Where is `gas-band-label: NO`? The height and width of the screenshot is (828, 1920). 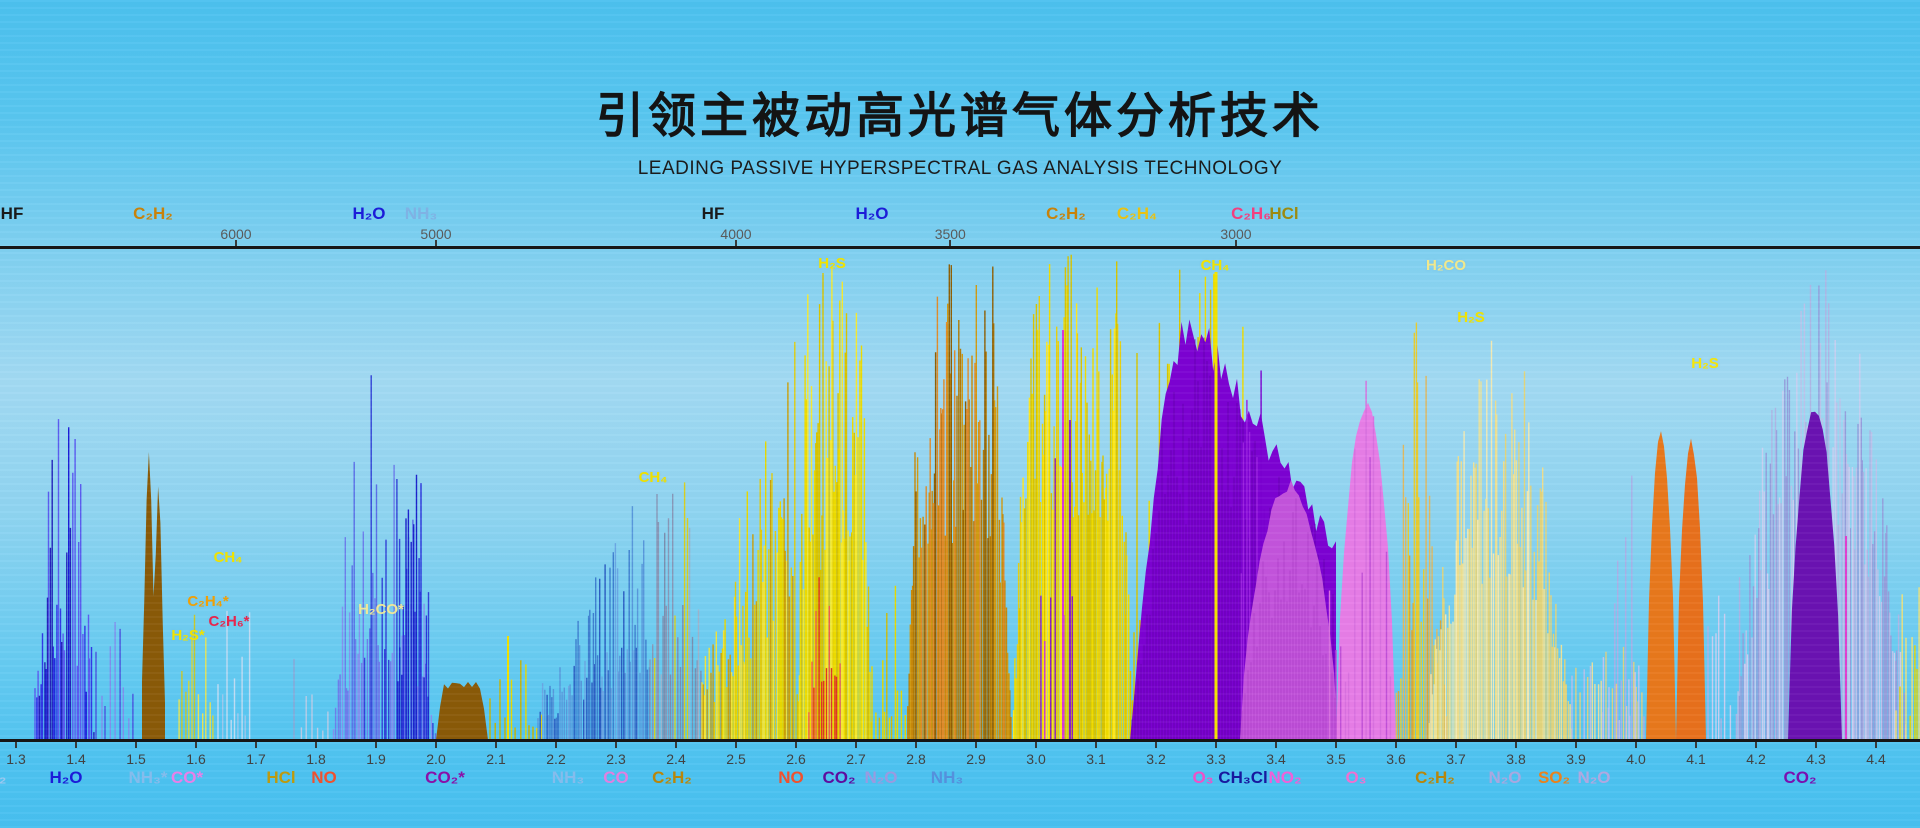
gas-band-label: NO is located at coordinates (324, 777).